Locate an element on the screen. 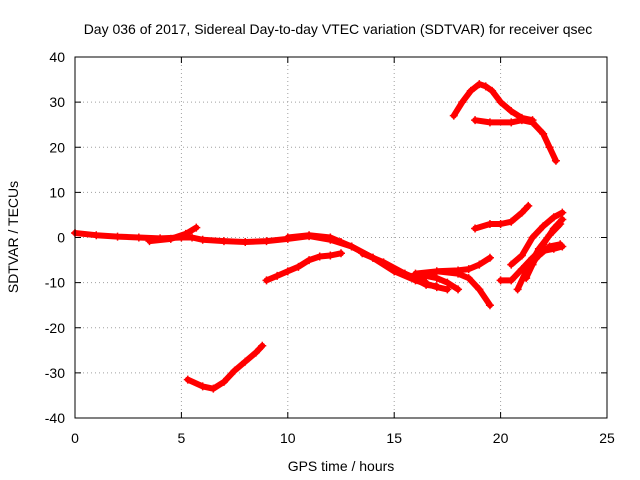  series-line-track-top-fall is located at coordinates (515, 140).